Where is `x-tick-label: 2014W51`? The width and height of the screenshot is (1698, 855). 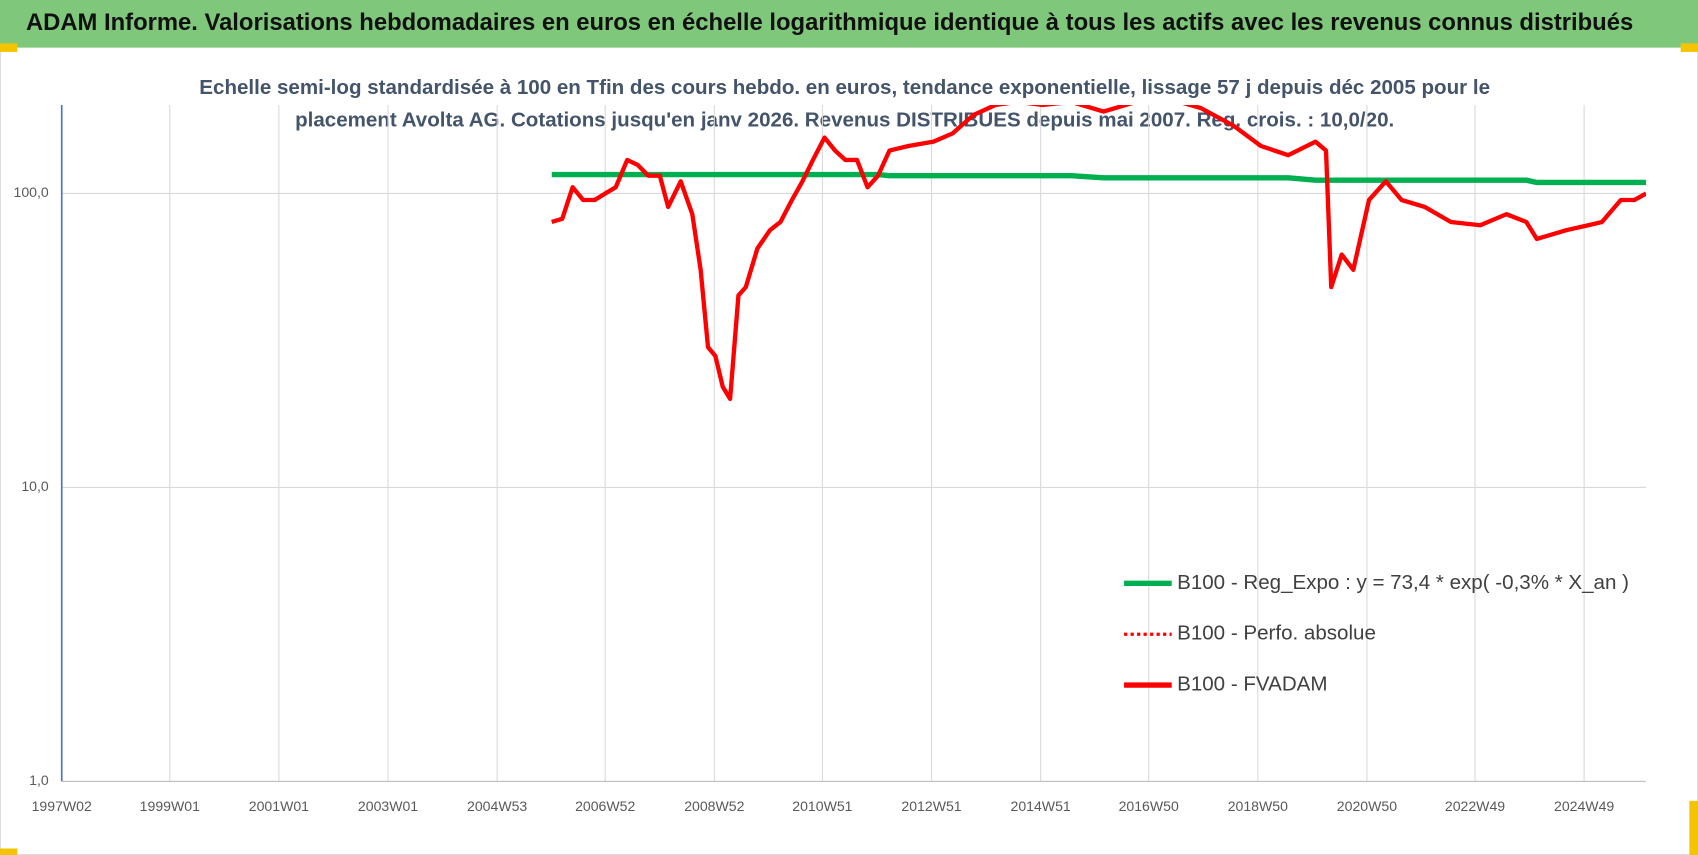
x-tick-label: 2014W51 is located at coordinates (1041, 806).